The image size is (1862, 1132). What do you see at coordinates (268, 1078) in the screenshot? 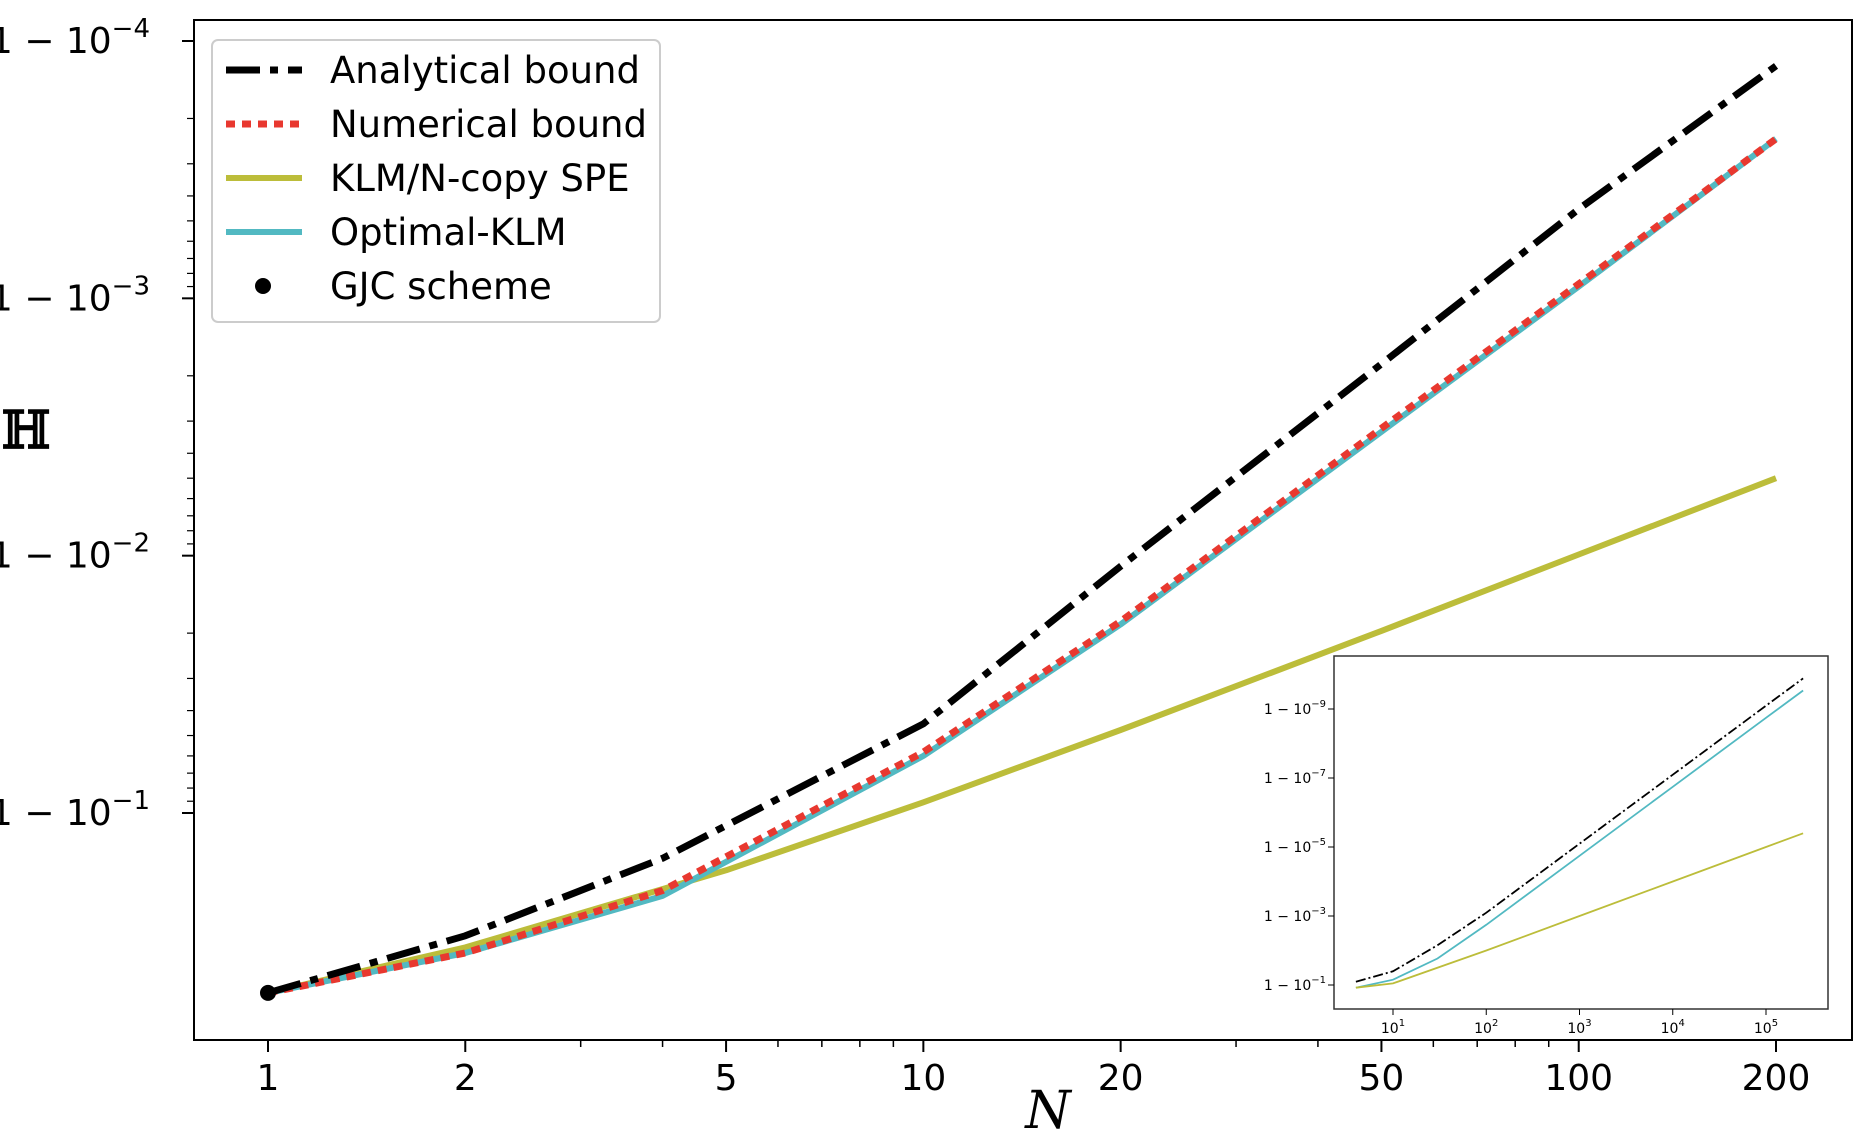
I see `x-tick-label: 1` at bounding box center [268, 1078].